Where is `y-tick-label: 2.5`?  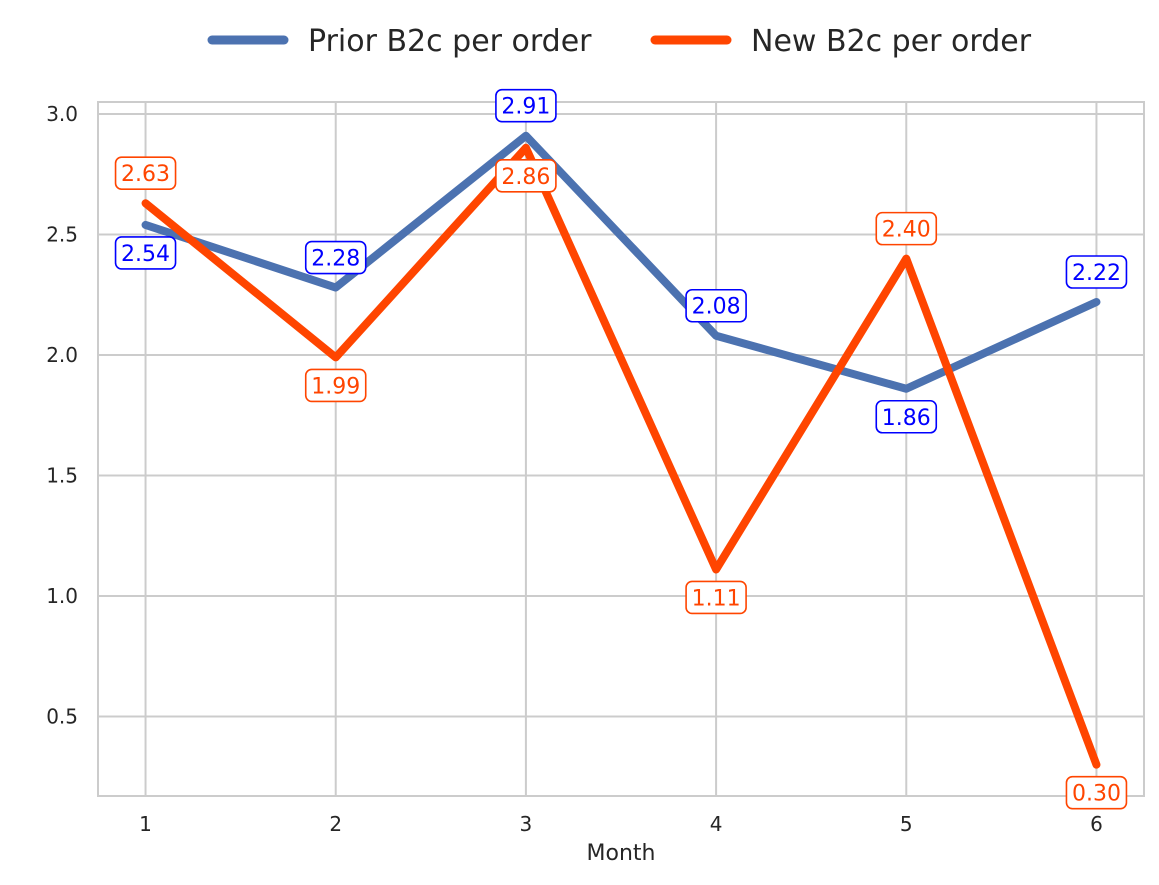
y-tick-label: 2.5 is located at coordinates (62, 235).